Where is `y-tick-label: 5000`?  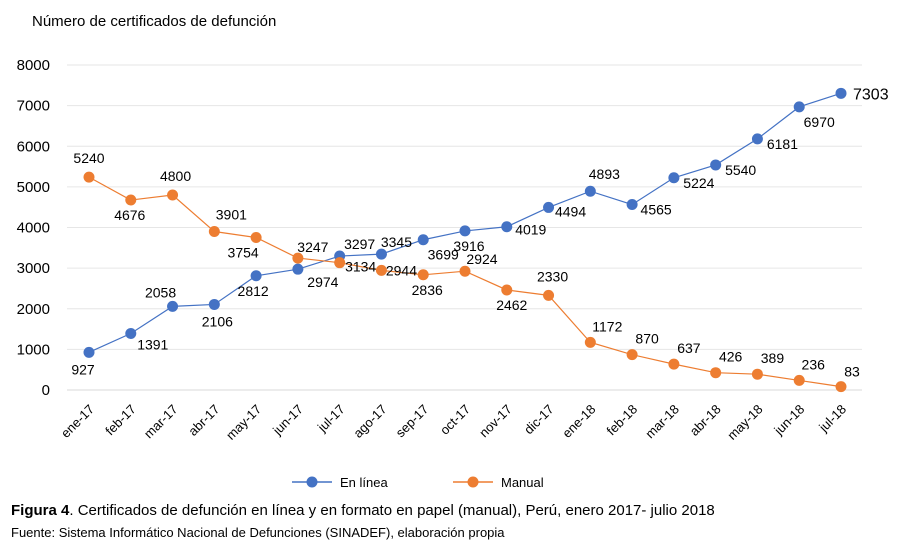
y-tick-label: 5000 is located at coordinates (33, 187).